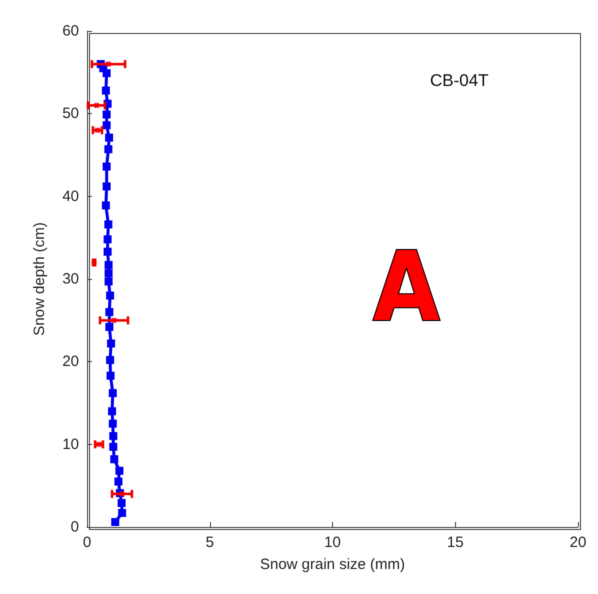 This screenshot has width=598, height=594. What do you see at coordinates (70, 31) in the screenshot?
I see `y-tick-label: 60` at bounding box center [70, 31].